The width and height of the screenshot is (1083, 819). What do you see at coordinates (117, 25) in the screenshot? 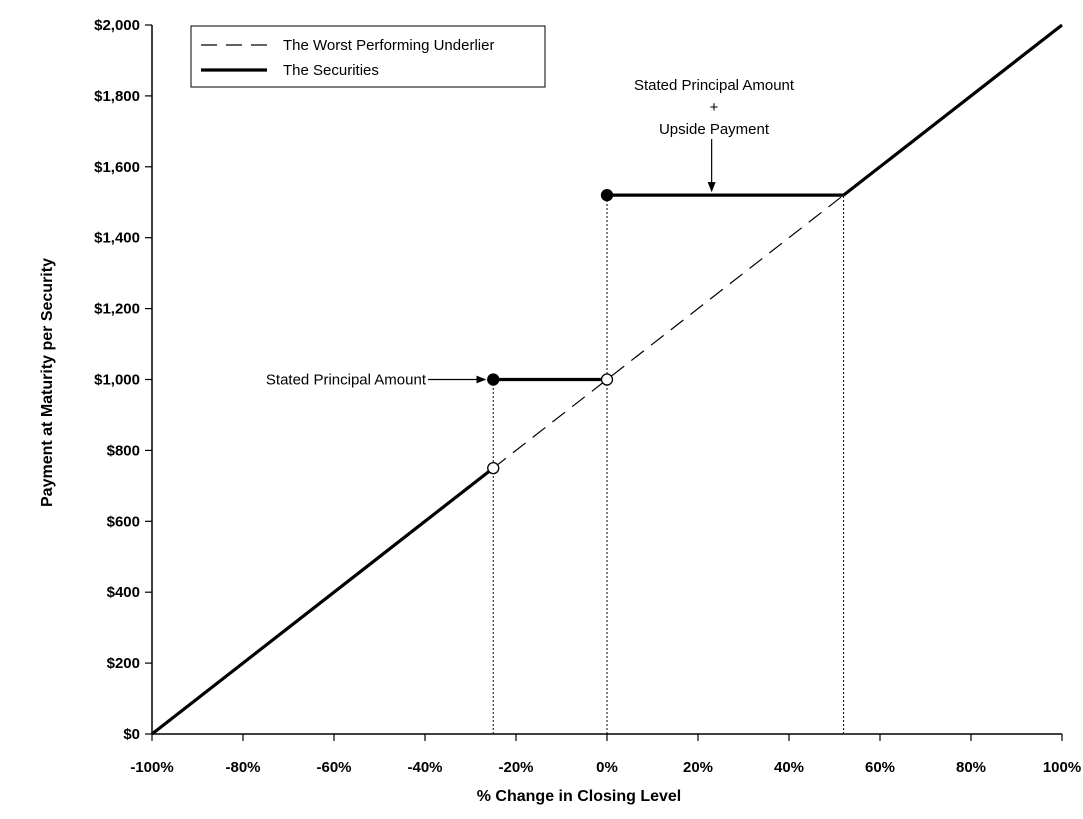
I see `y-tick-label: $2,000` at bounding box center [117, 25].